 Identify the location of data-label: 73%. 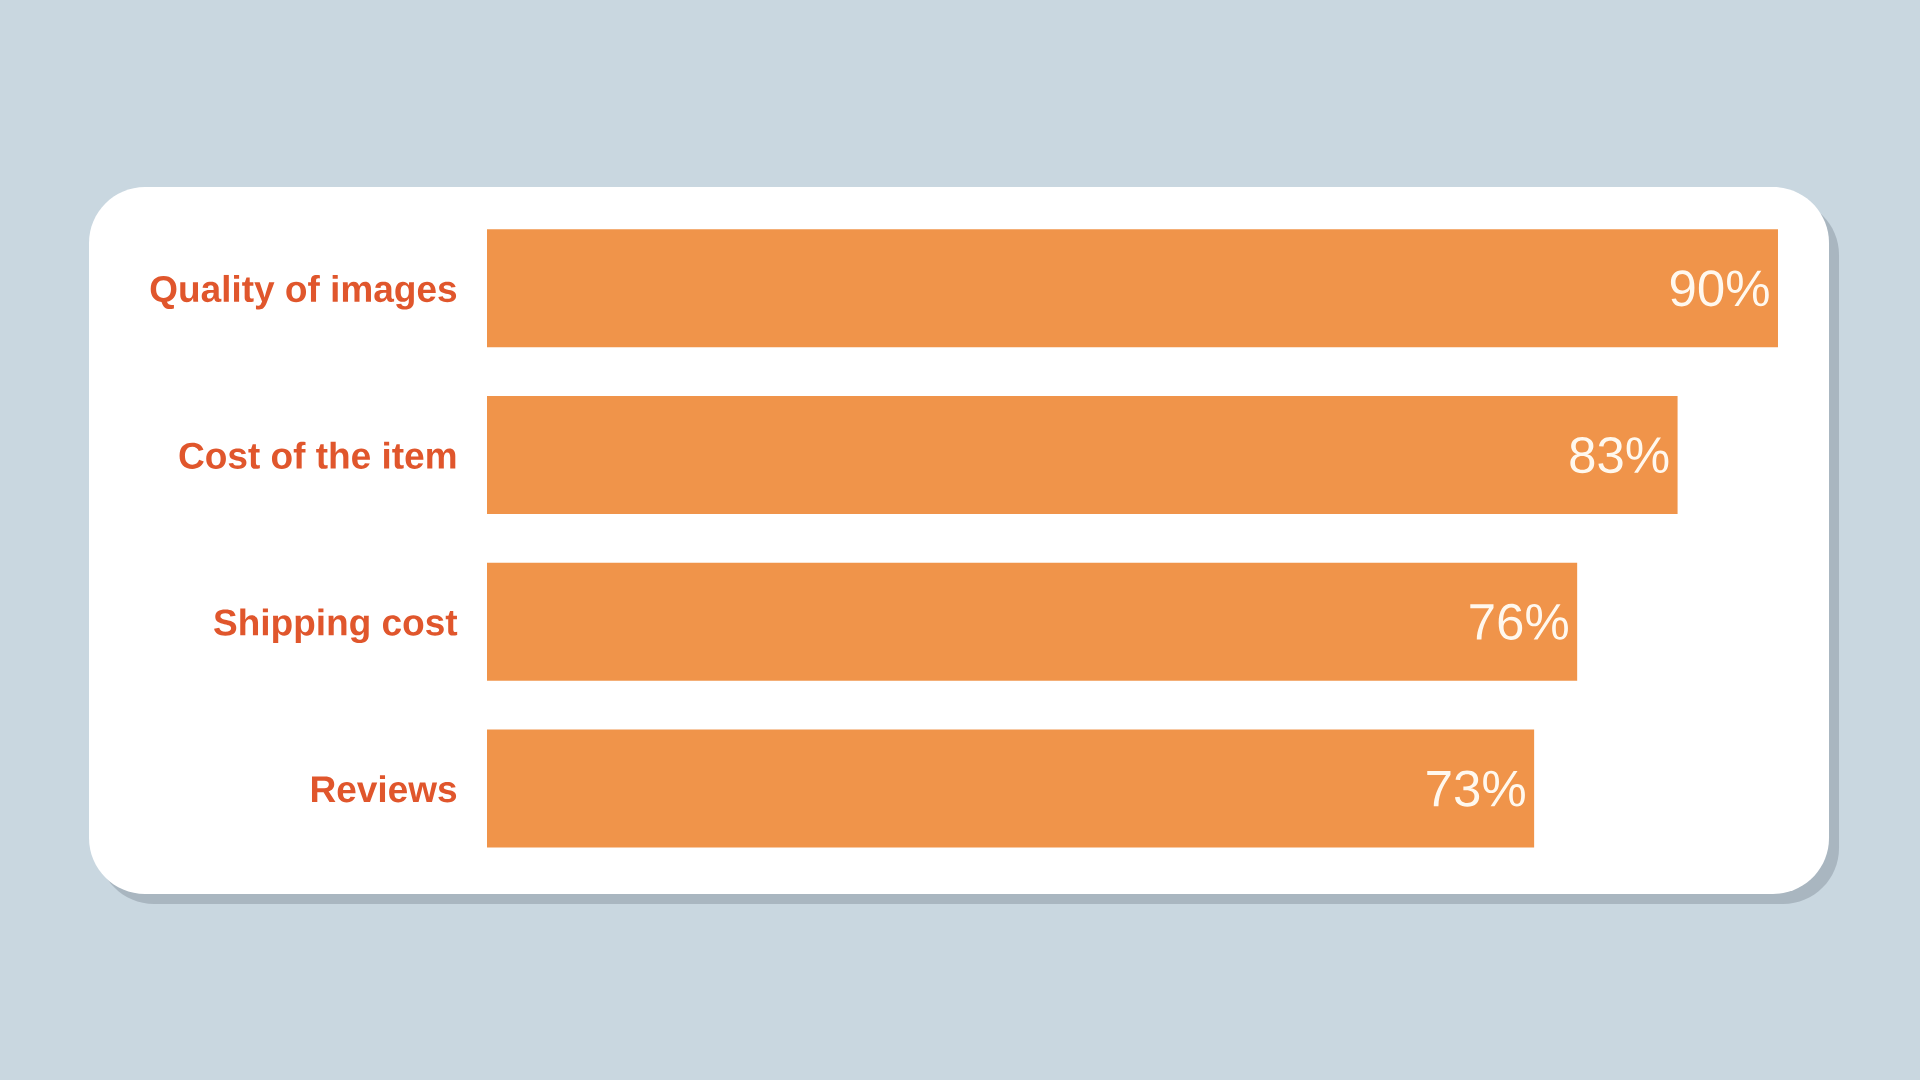
(1476, 788).